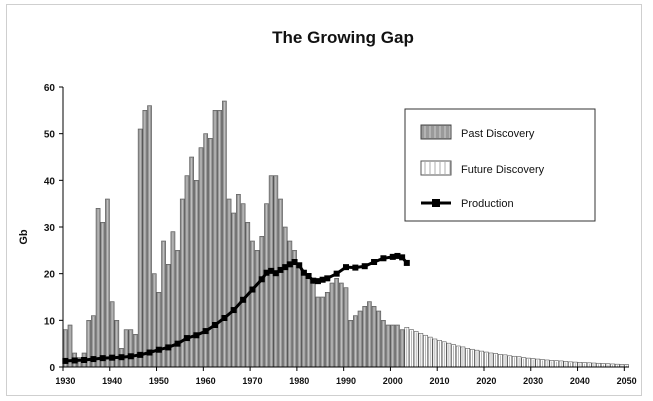 The width and height of the screenshot is (653, 401). What do you see at coordinates (503, 170) in the screenshot?
I see `legend-label-future: Future Discovery` at bounding box center [503, 170].